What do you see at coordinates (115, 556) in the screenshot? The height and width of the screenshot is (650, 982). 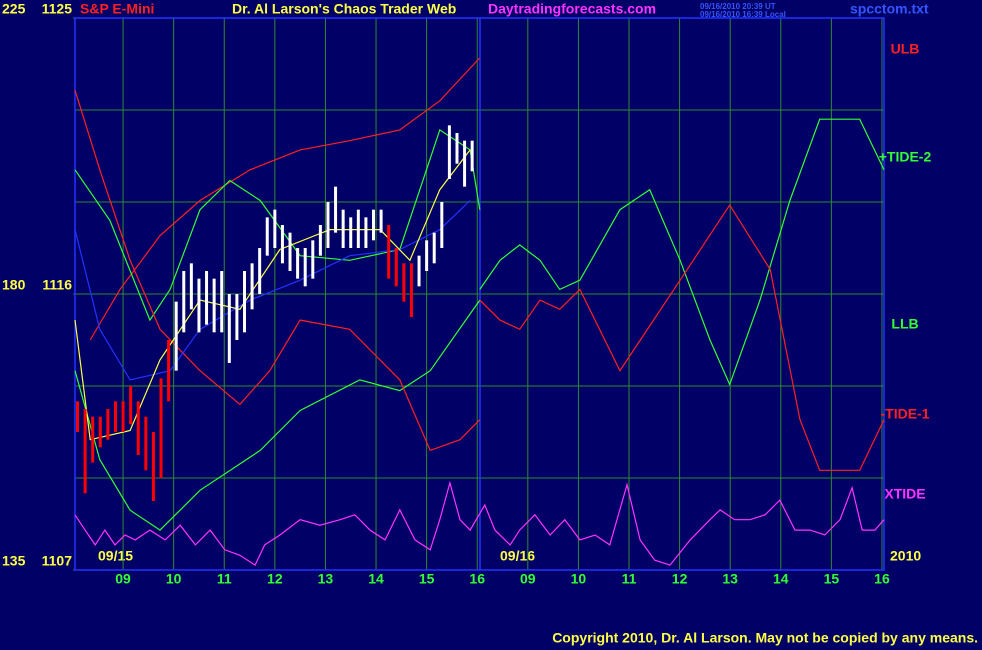 I see `date-label: 09/15` at bounding box center [115, 556].